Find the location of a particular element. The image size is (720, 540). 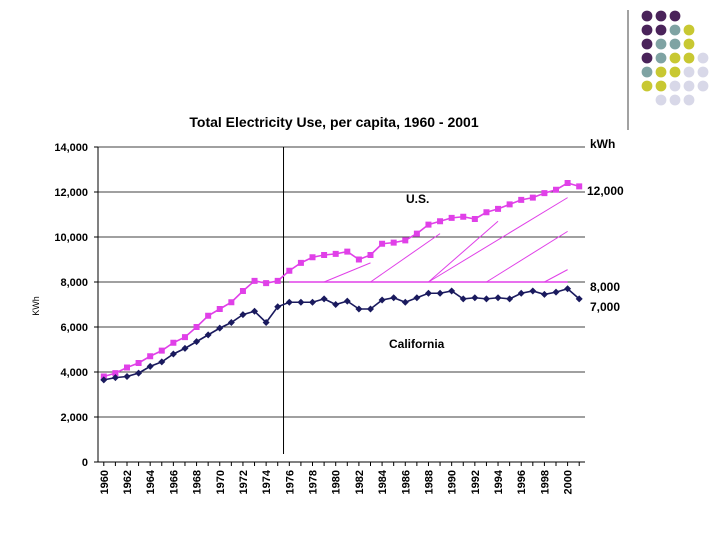

x-tick-label: 2000 is located at coordinates (569, 482).